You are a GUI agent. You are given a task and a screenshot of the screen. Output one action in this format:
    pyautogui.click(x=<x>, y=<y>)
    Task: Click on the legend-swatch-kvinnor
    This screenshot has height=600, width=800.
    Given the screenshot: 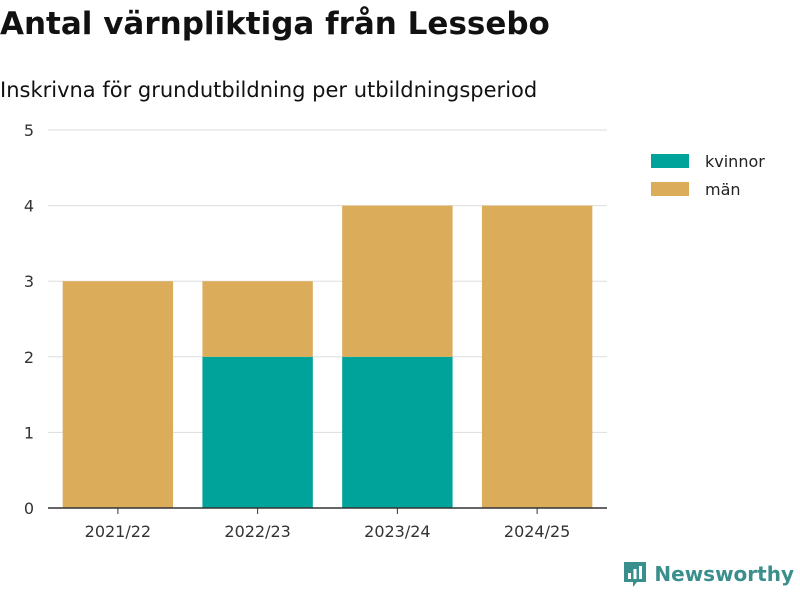 What is the action you would take?
    pyautogui.click(x=670, y=161)
    